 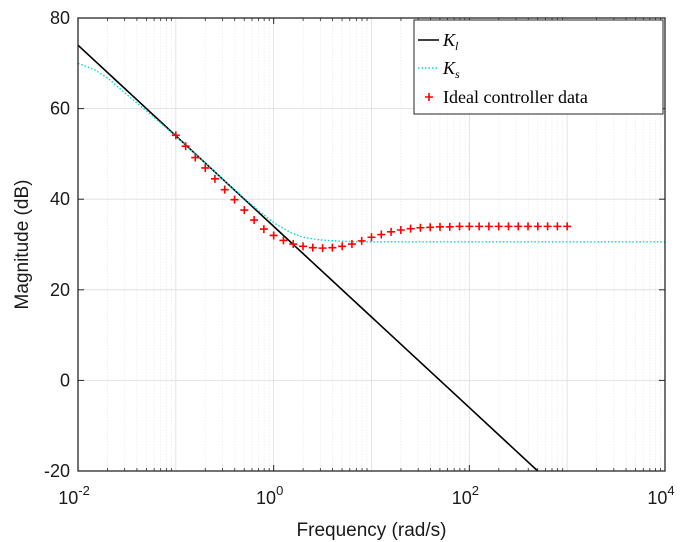 I want to click on legend-label-subscript: s, so click(x=457, y=74).